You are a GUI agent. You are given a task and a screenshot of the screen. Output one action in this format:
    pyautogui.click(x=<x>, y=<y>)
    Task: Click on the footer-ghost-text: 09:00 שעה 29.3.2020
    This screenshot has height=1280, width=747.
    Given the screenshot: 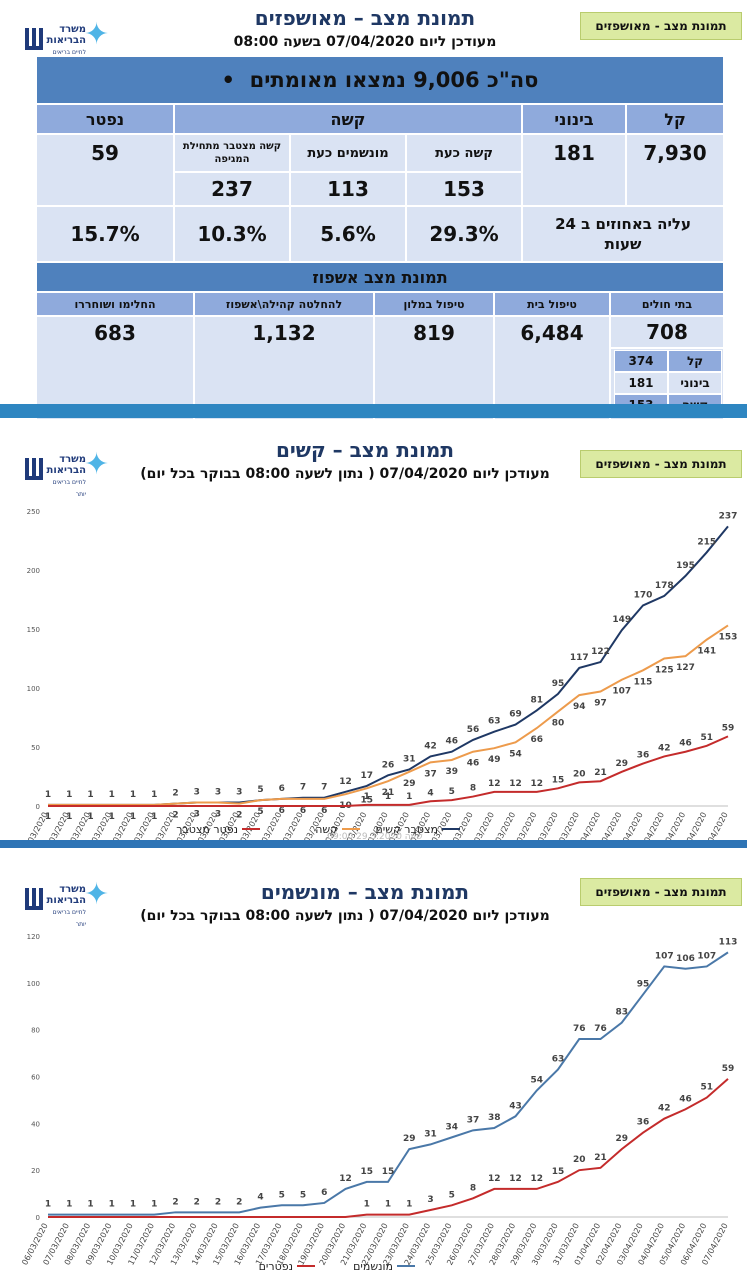 What is the action you would take?
    pyautogui.click(x=375, y=837)
    